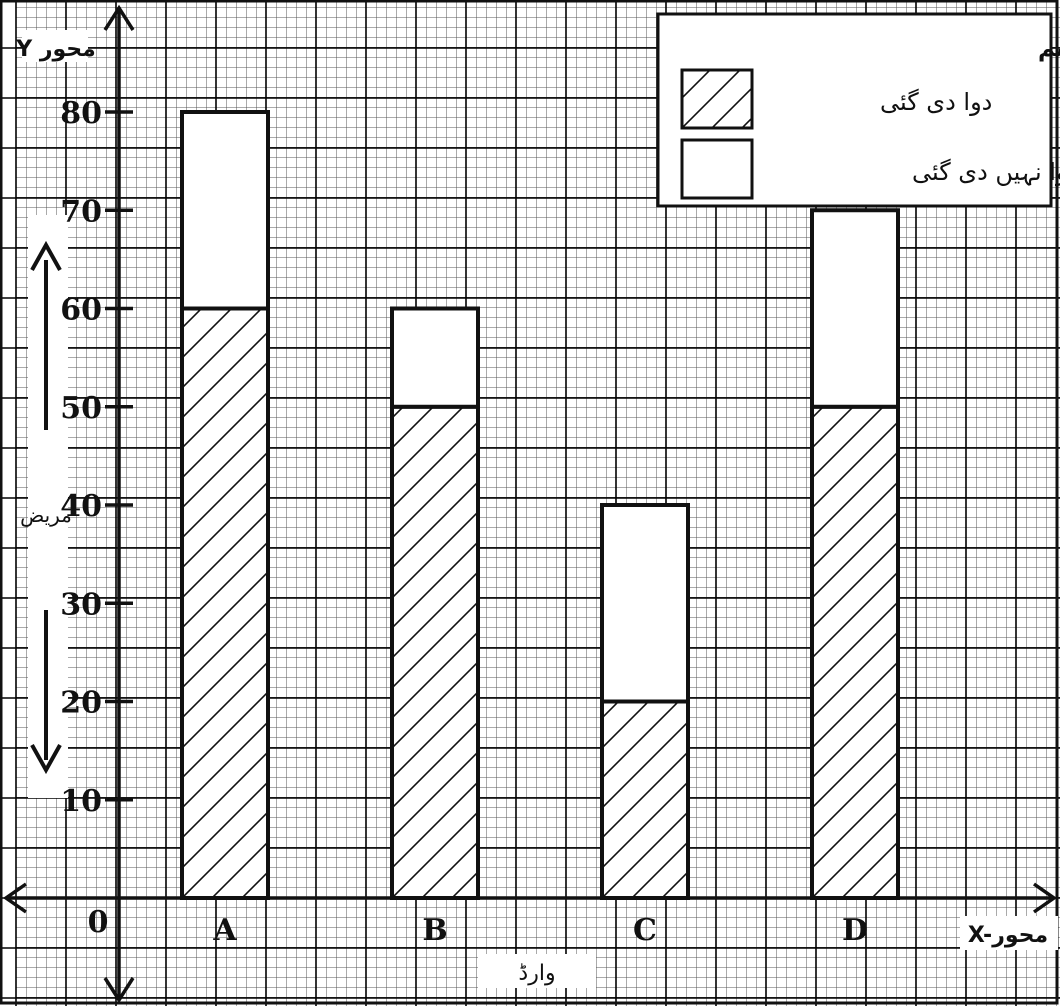 The image size is (1060, 1006). What do you see at coordinates (81, 408) in the screenshot?
I see `y-tick-label: 50` at bounding box center [81, 408].